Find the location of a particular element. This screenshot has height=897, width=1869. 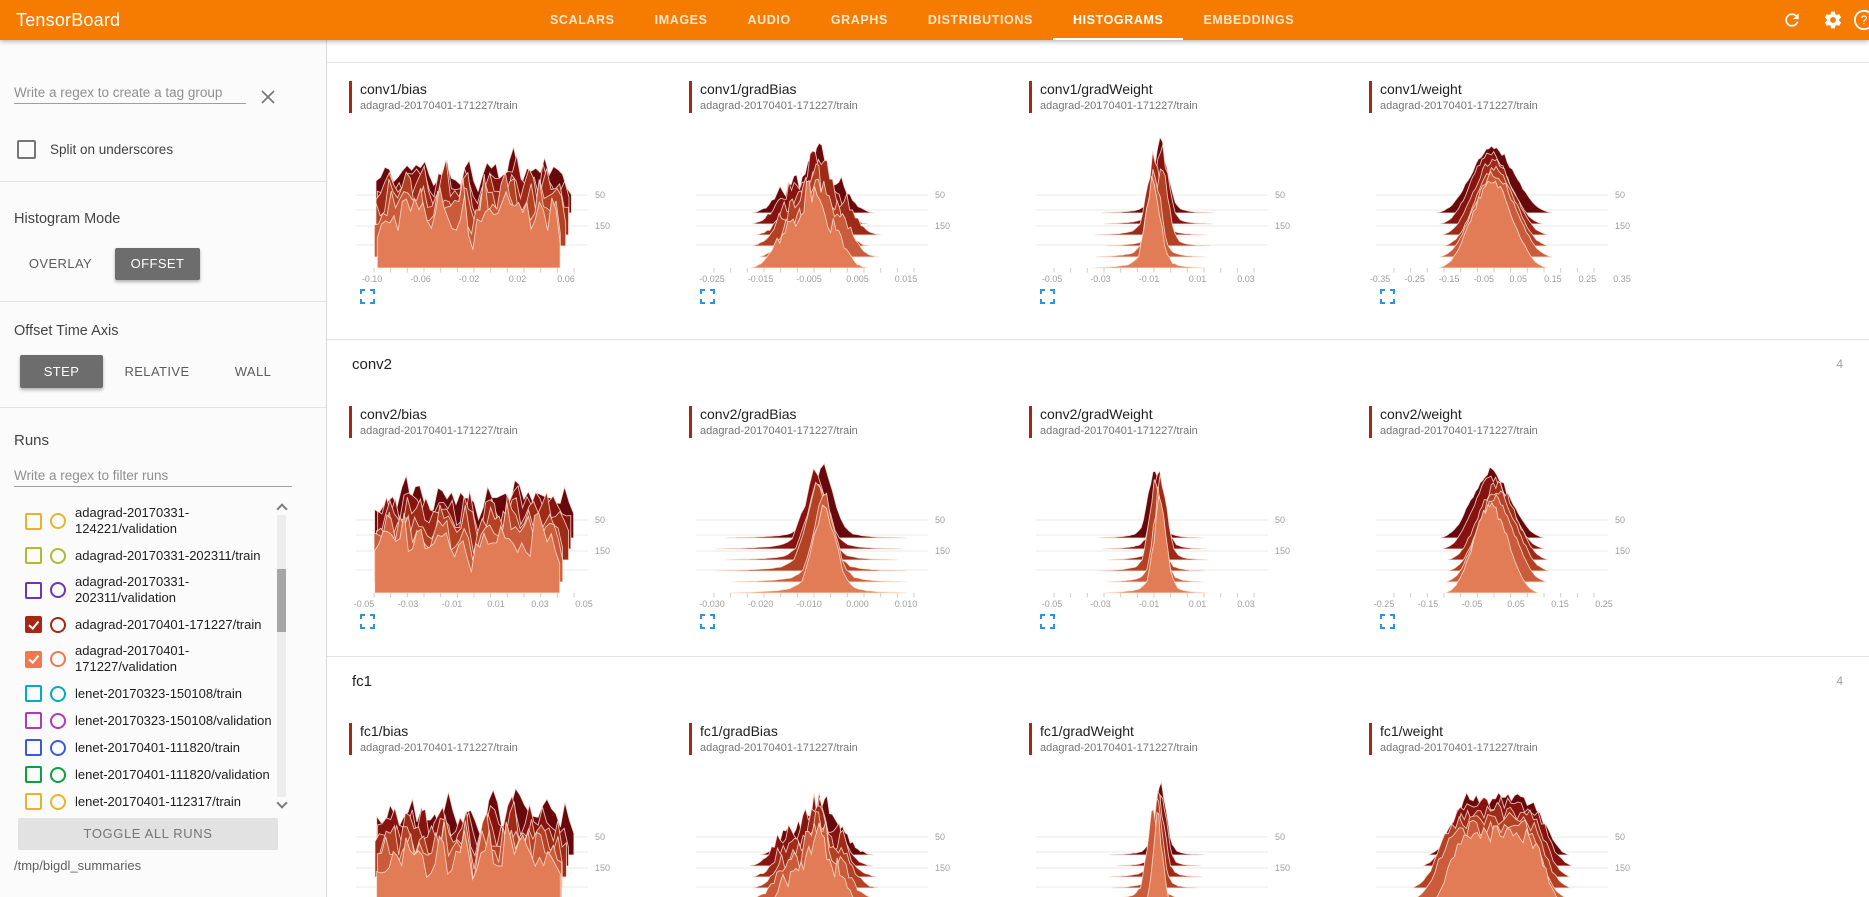

tab-embeddings: EMBEDDINGS is located at coordinates (1249, 20).